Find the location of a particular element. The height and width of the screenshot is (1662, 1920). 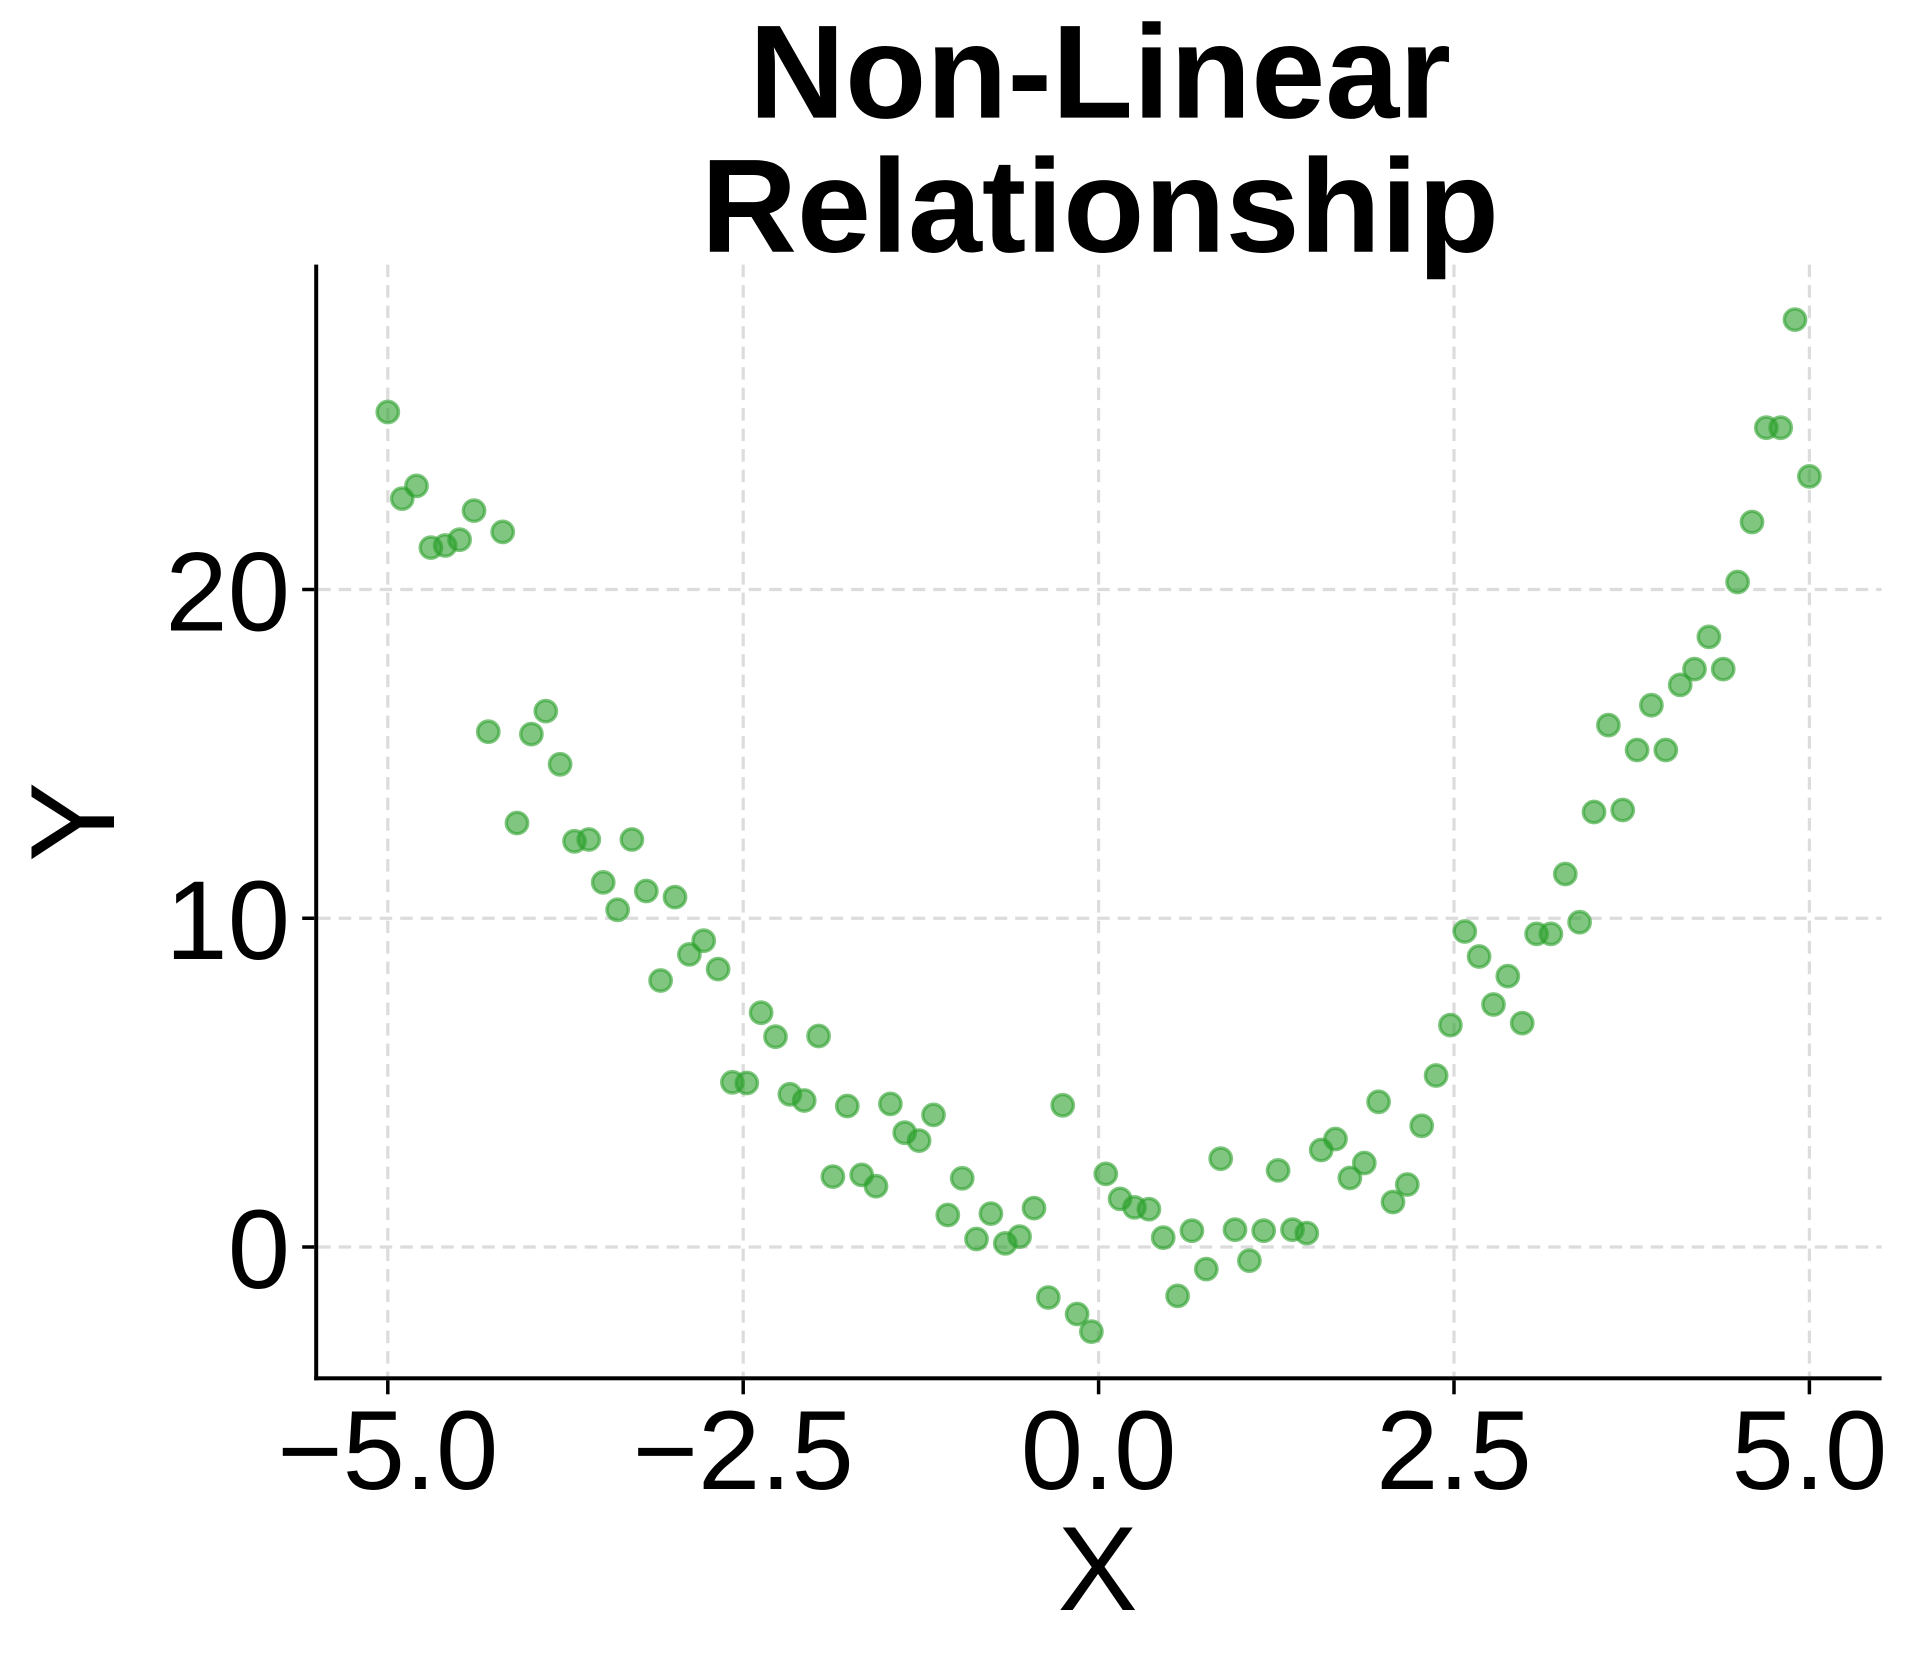

svg-text: 0.0 is located at coordinates (1099, 1450).